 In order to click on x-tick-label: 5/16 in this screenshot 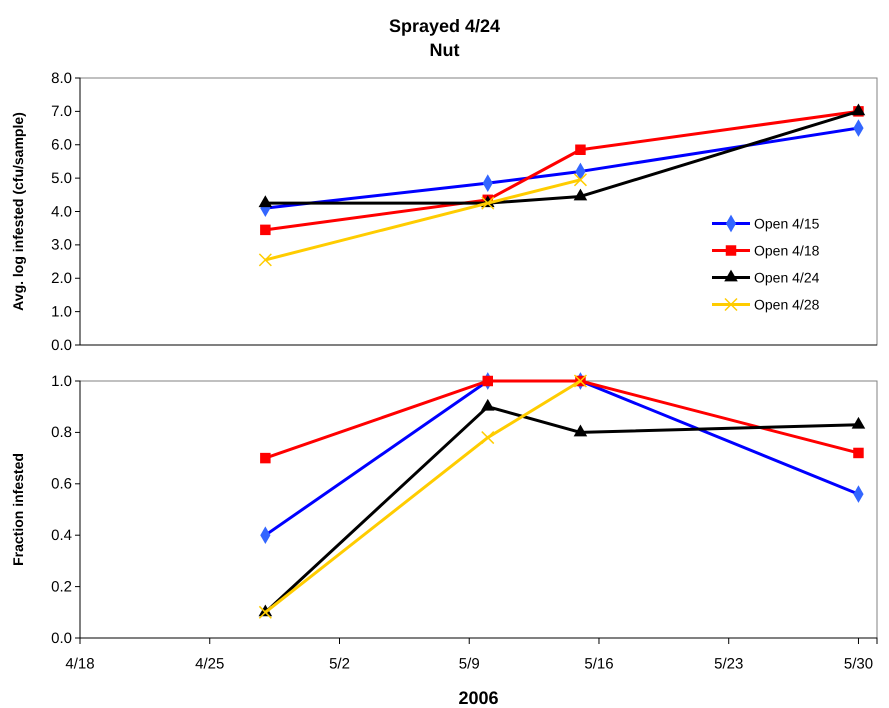, I will do `click(599, 664)`.